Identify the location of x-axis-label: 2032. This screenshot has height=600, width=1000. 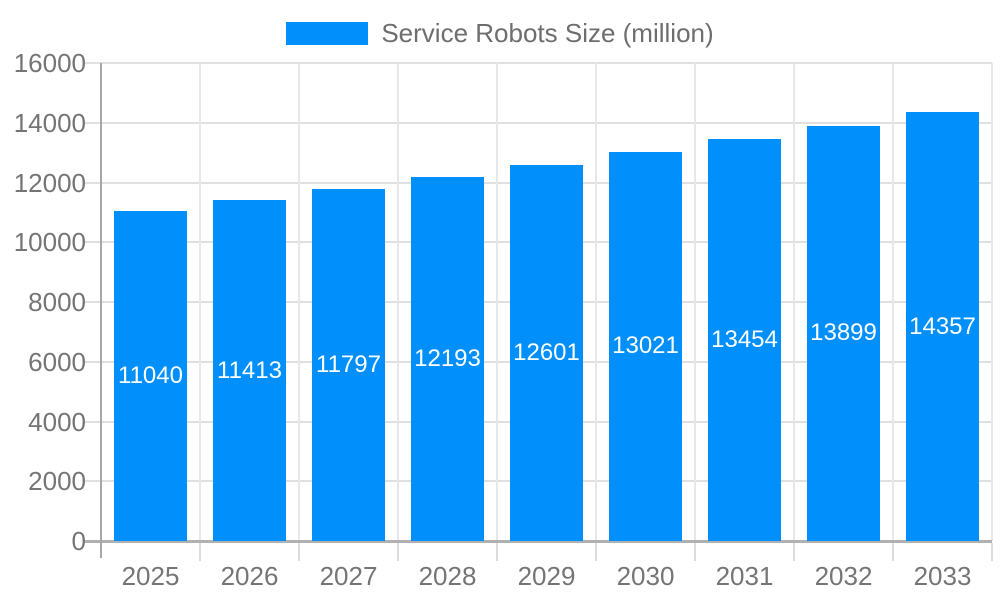
(843, 576).